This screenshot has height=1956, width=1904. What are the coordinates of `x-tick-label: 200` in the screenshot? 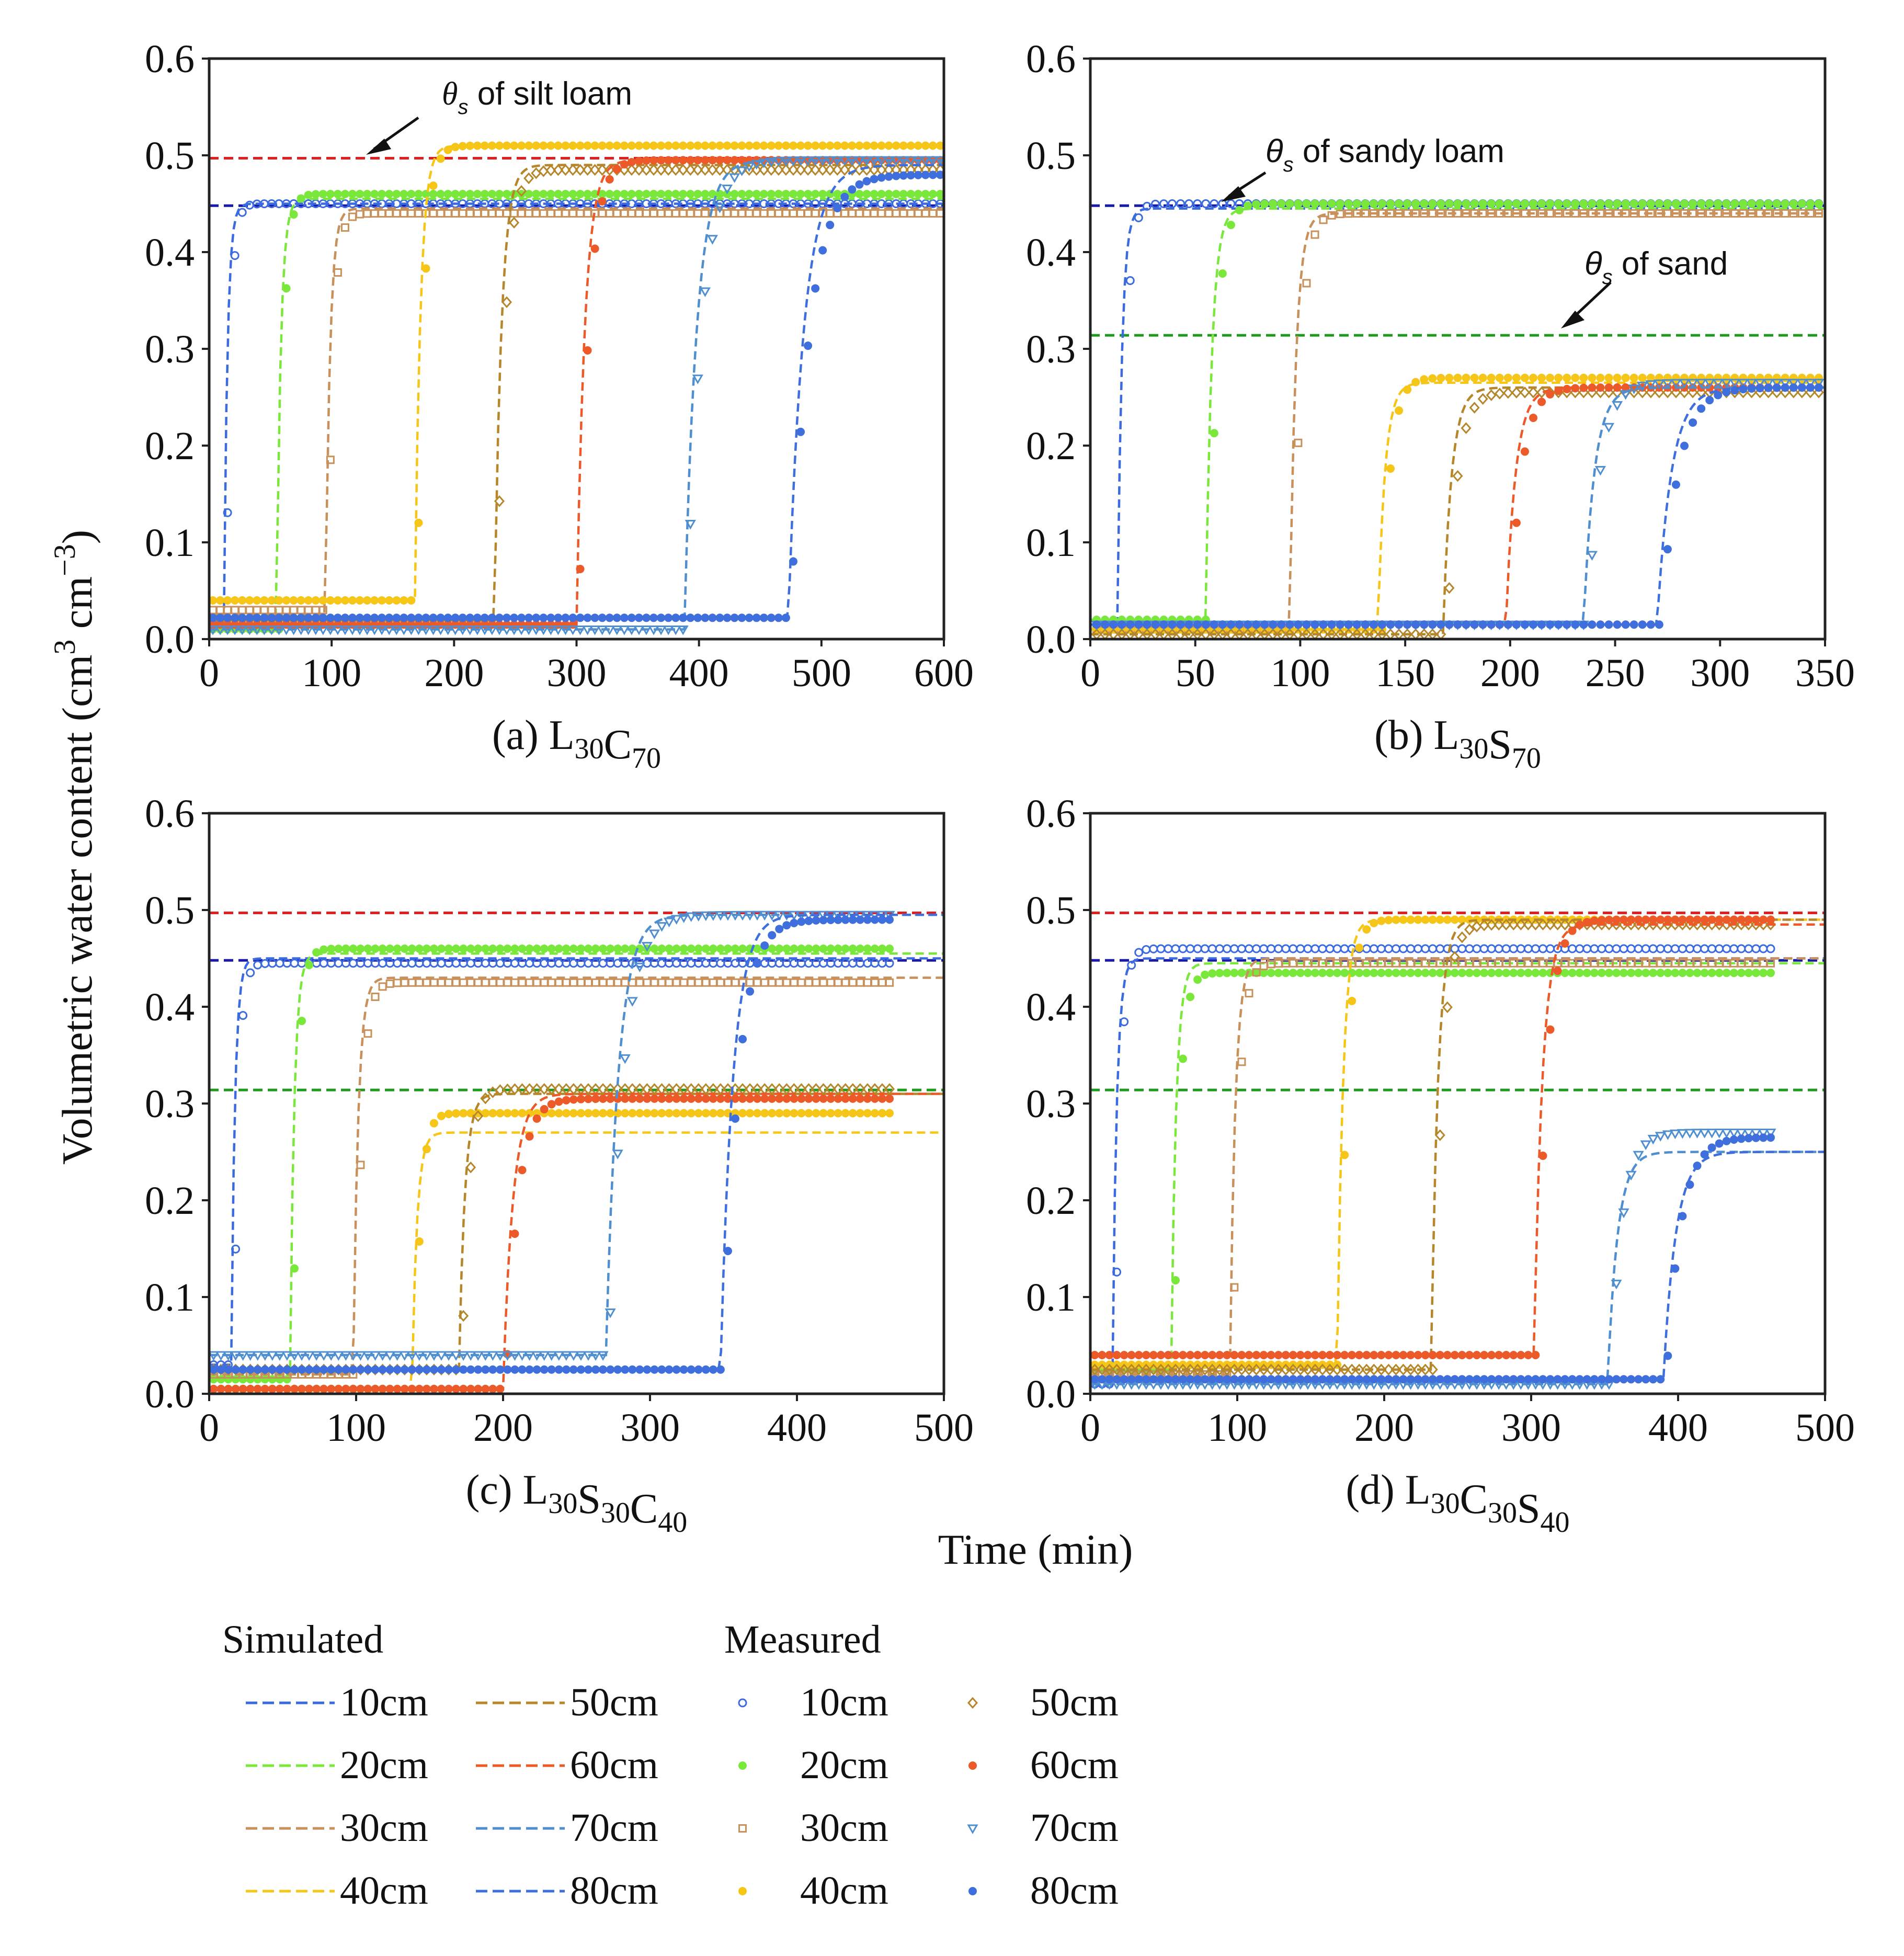 It's located at (454, 673).